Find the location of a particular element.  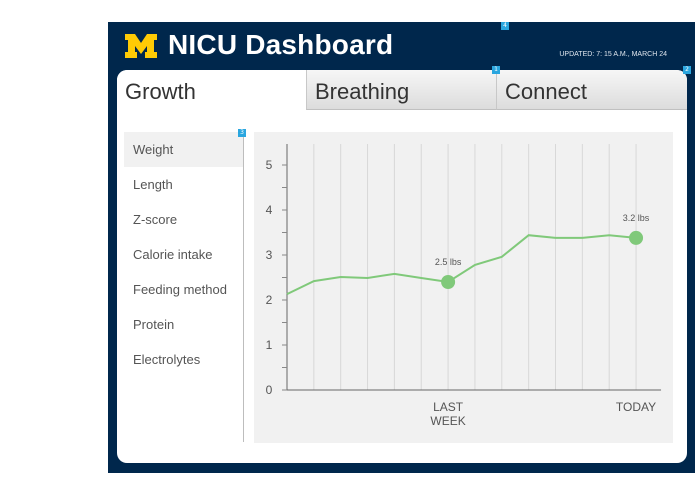

y-tick-label: 2 is located at coordinates (269, 300).